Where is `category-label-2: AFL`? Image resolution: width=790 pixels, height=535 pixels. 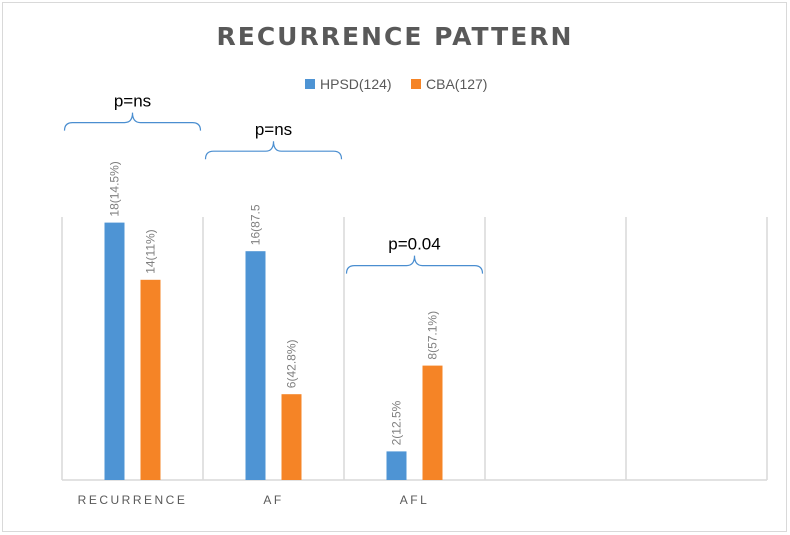
category-label-2: AFL is located at coordinates (415, 500).